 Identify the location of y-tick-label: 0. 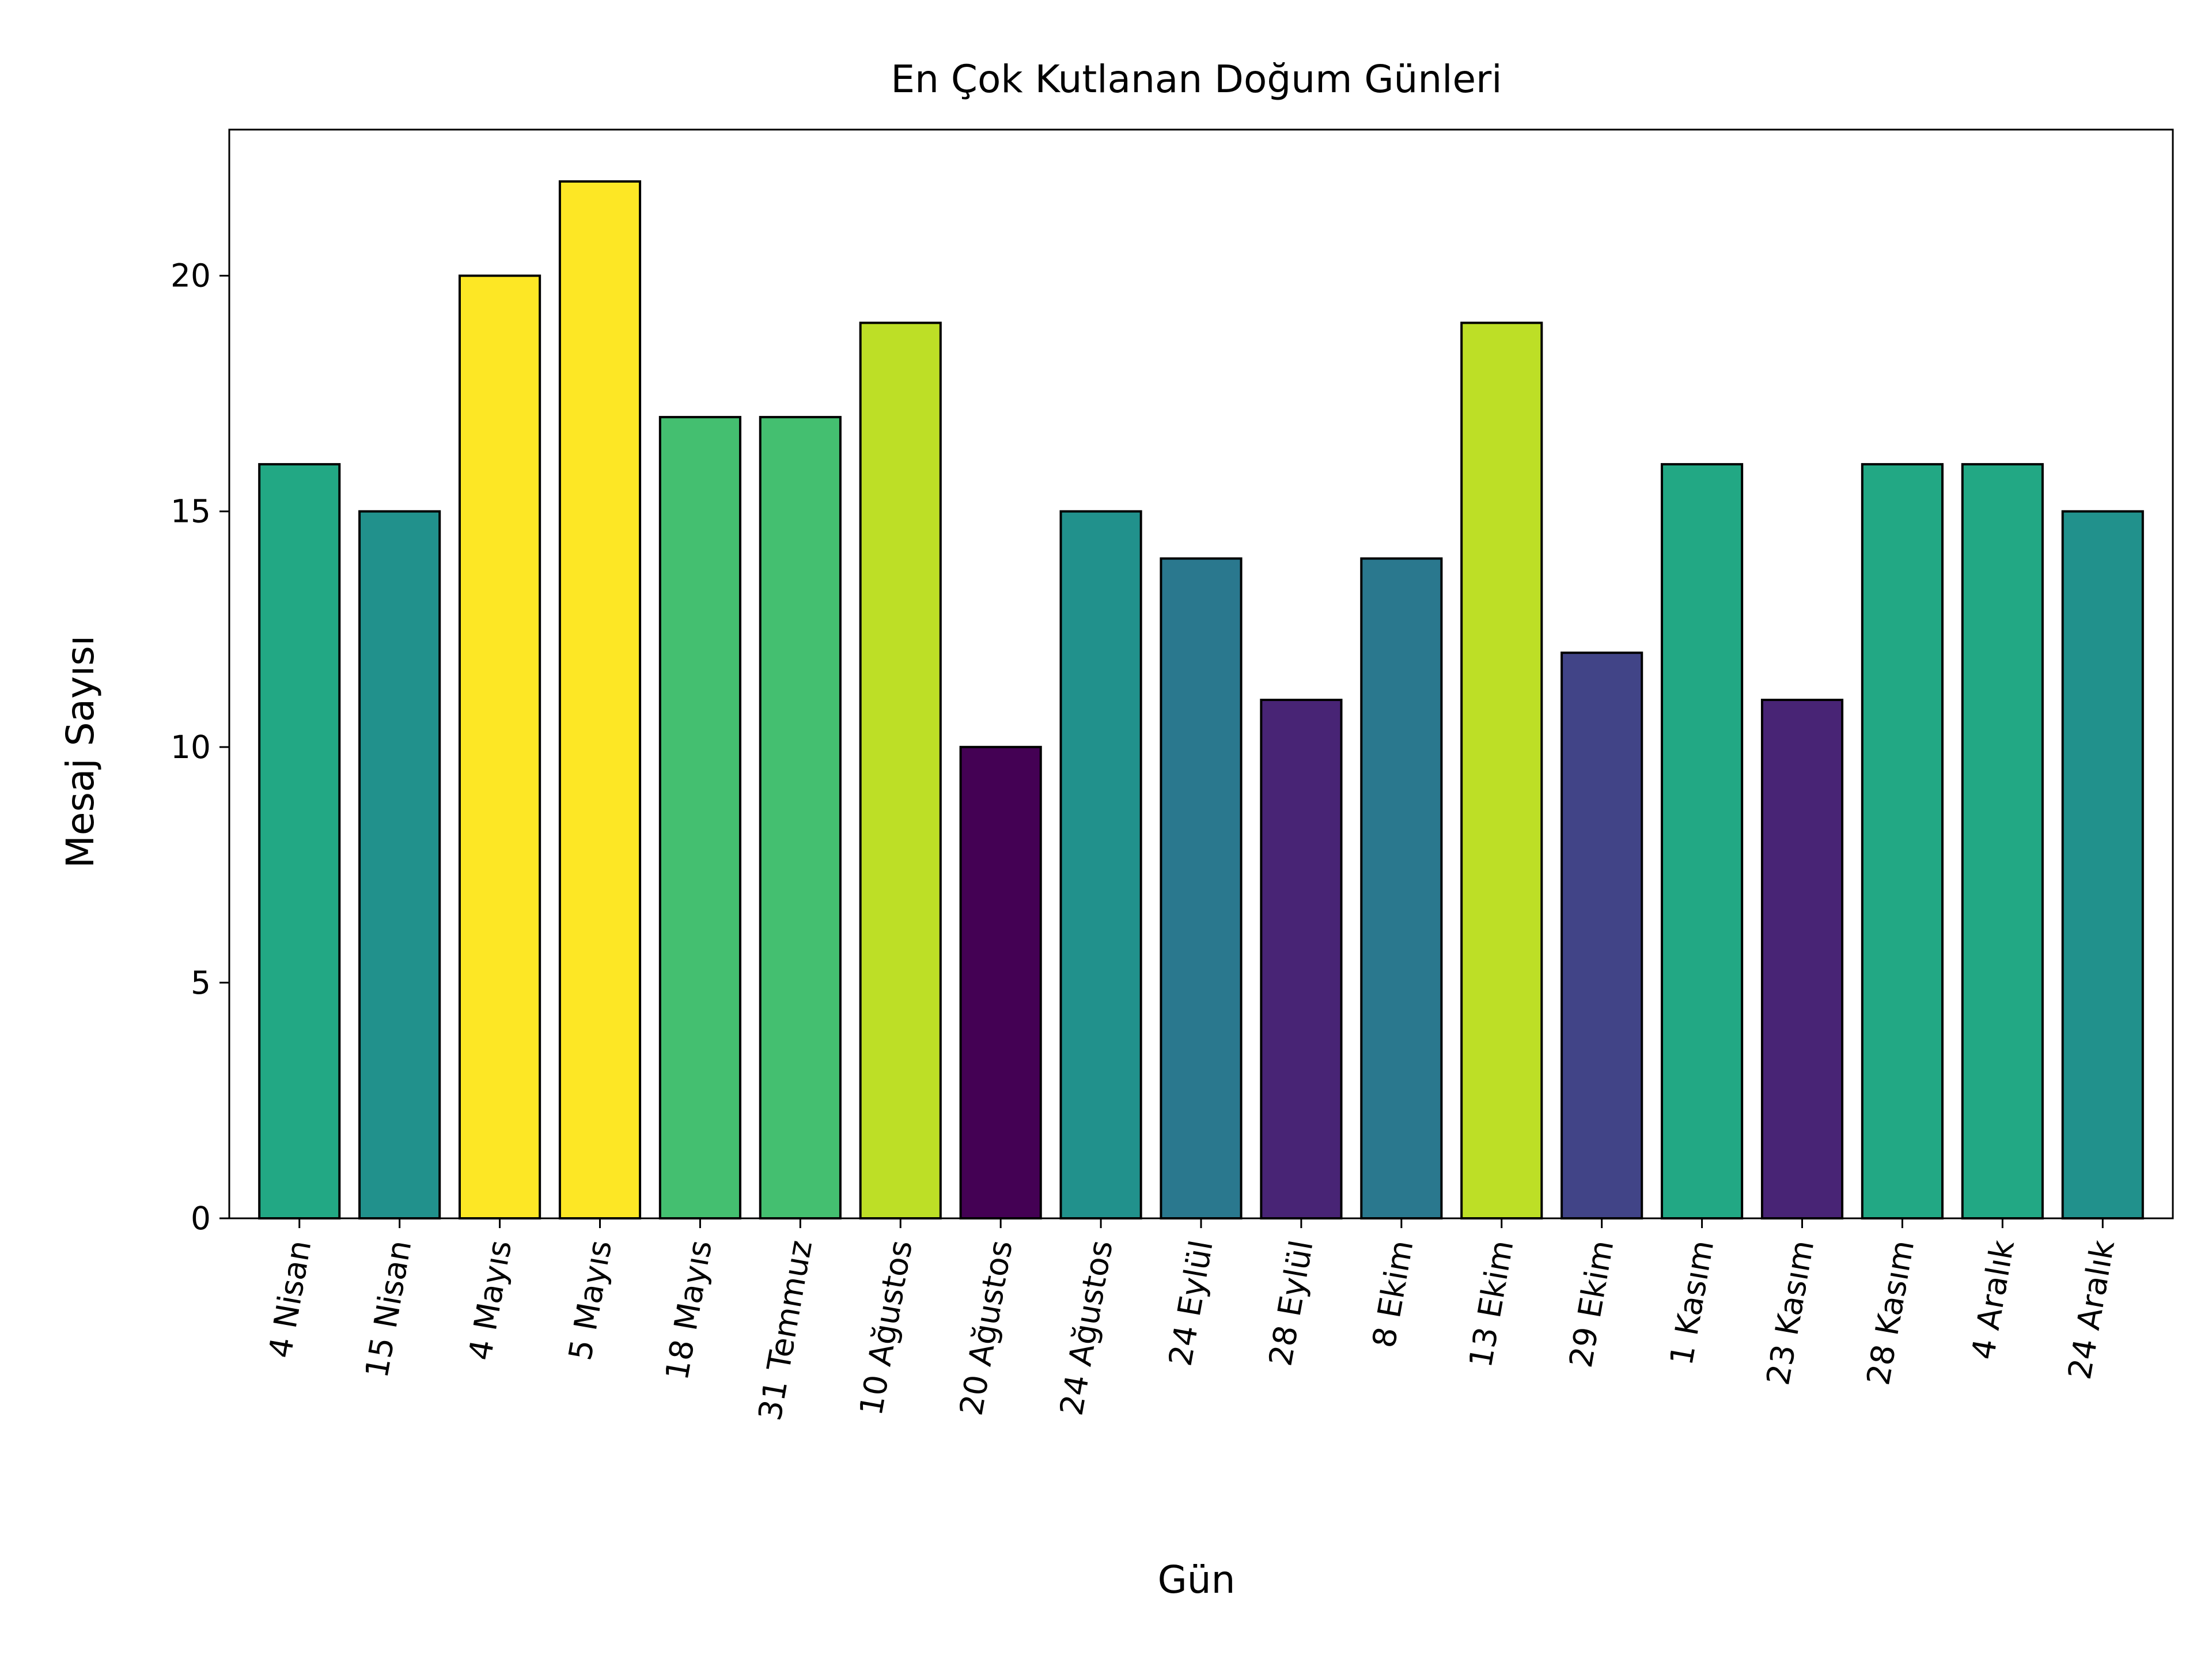
(201, 1218).